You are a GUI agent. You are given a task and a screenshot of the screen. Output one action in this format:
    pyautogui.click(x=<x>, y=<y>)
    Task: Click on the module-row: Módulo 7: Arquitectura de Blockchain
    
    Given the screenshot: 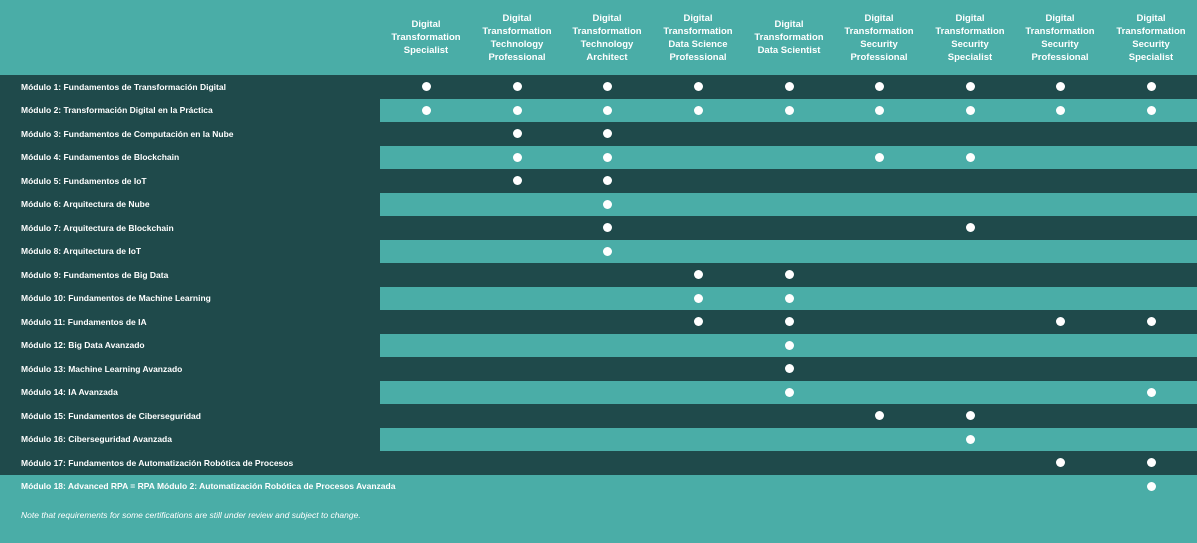 What is the action you would take?
    pyautogui.click(x=598, y=228)
    